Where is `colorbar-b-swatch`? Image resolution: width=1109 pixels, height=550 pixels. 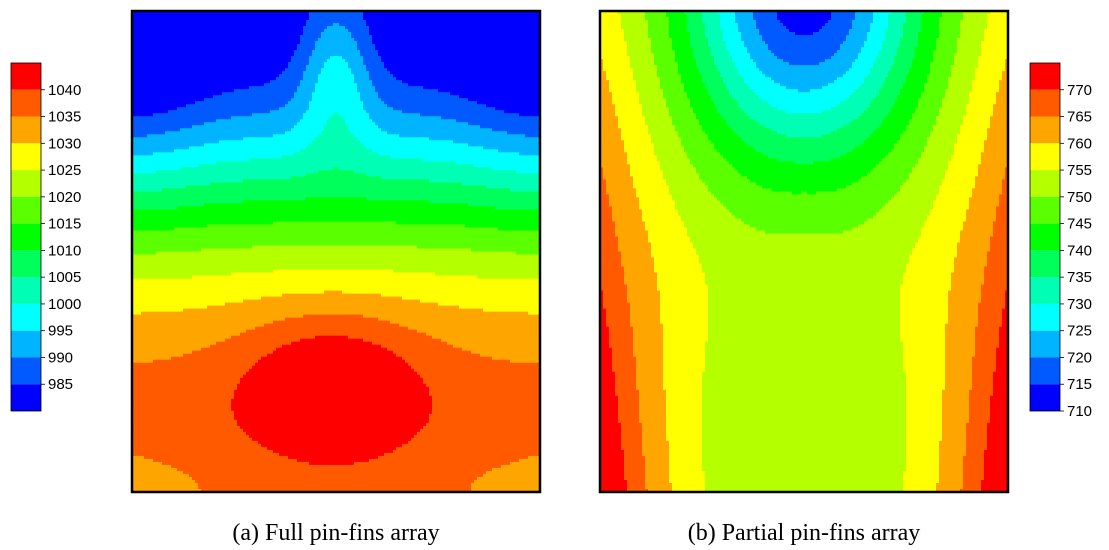
colorbar-b-swatch is located at coordinates (1045, 157).